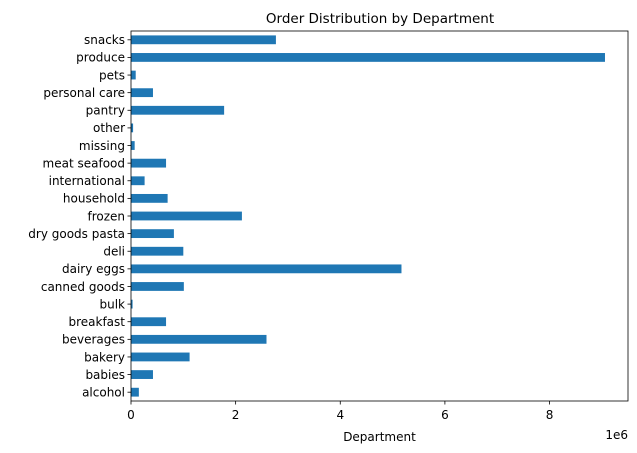 The width and height of the screenshot is (637, 453). What do you see at coordinates (157, 251) in the screenshot?
I see `bar-deli` at bounding box center [157, 251].